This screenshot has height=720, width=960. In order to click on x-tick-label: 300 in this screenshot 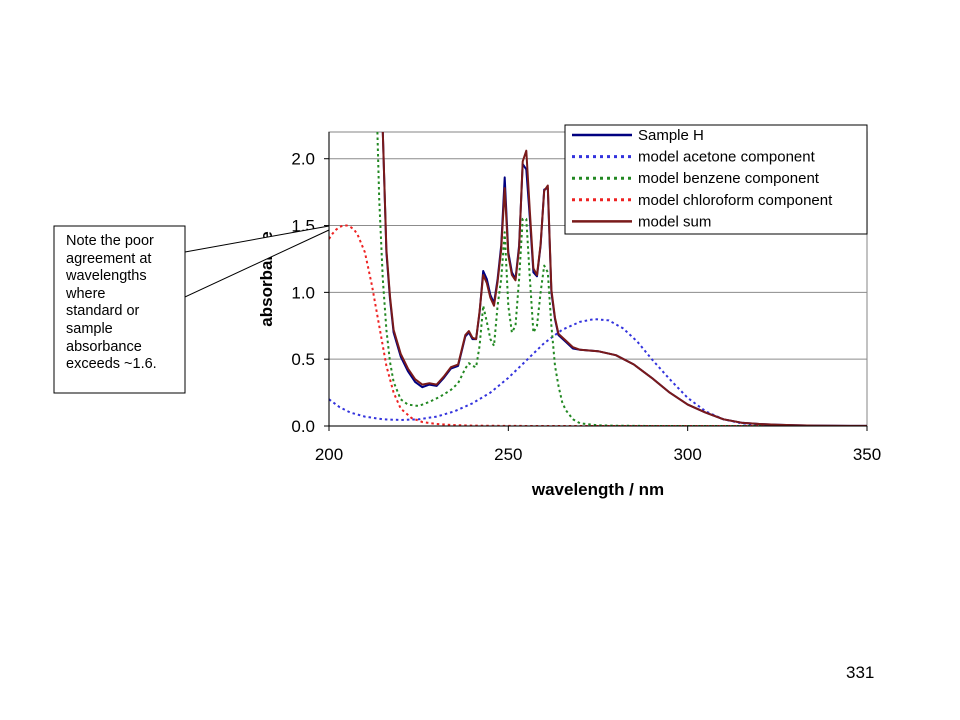, I will do `click(687, 454)`.